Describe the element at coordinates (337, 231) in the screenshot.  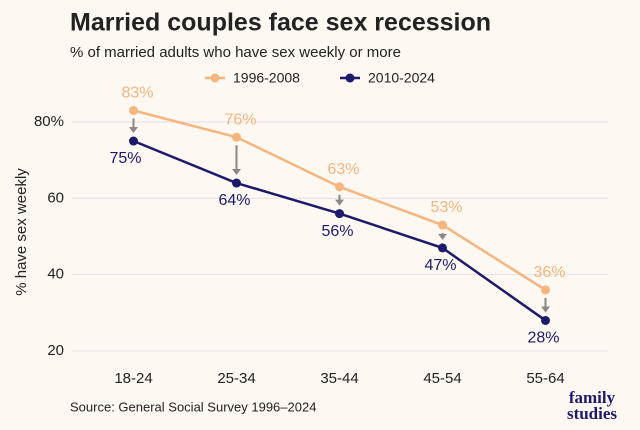
I see `value-label: 56%` at that location.